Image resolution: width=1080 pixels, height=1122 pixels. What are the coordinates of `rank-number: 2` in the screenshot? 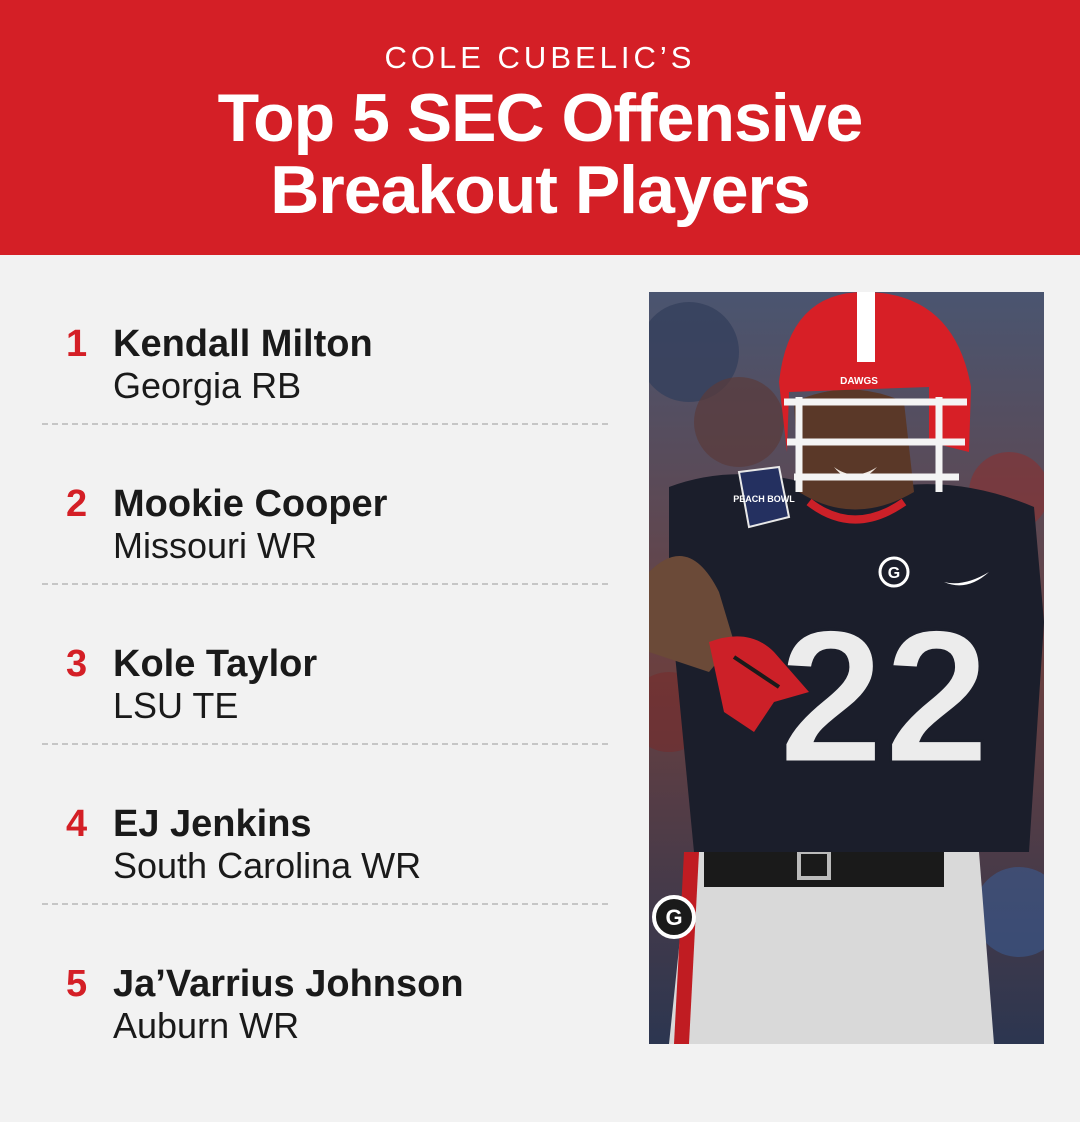 It's located at (77, 504).